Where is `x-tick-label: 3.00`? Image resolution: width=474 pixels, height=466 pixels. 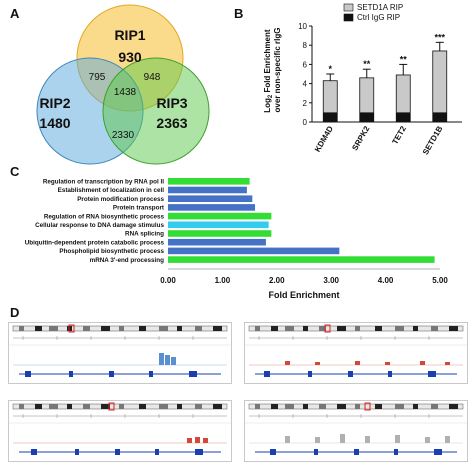
x-tick-label: 3.00 is located at coordinates (331, 280).